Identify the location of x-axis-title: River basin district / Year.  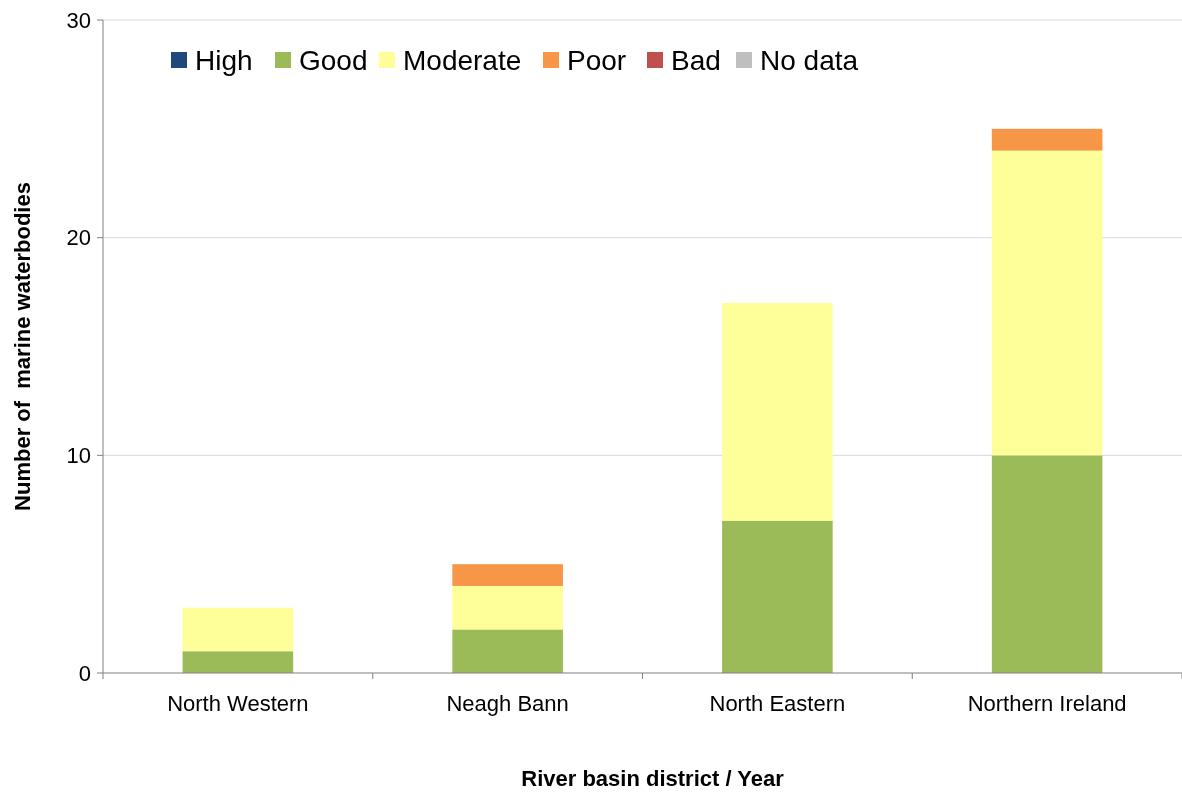
(653, 778).